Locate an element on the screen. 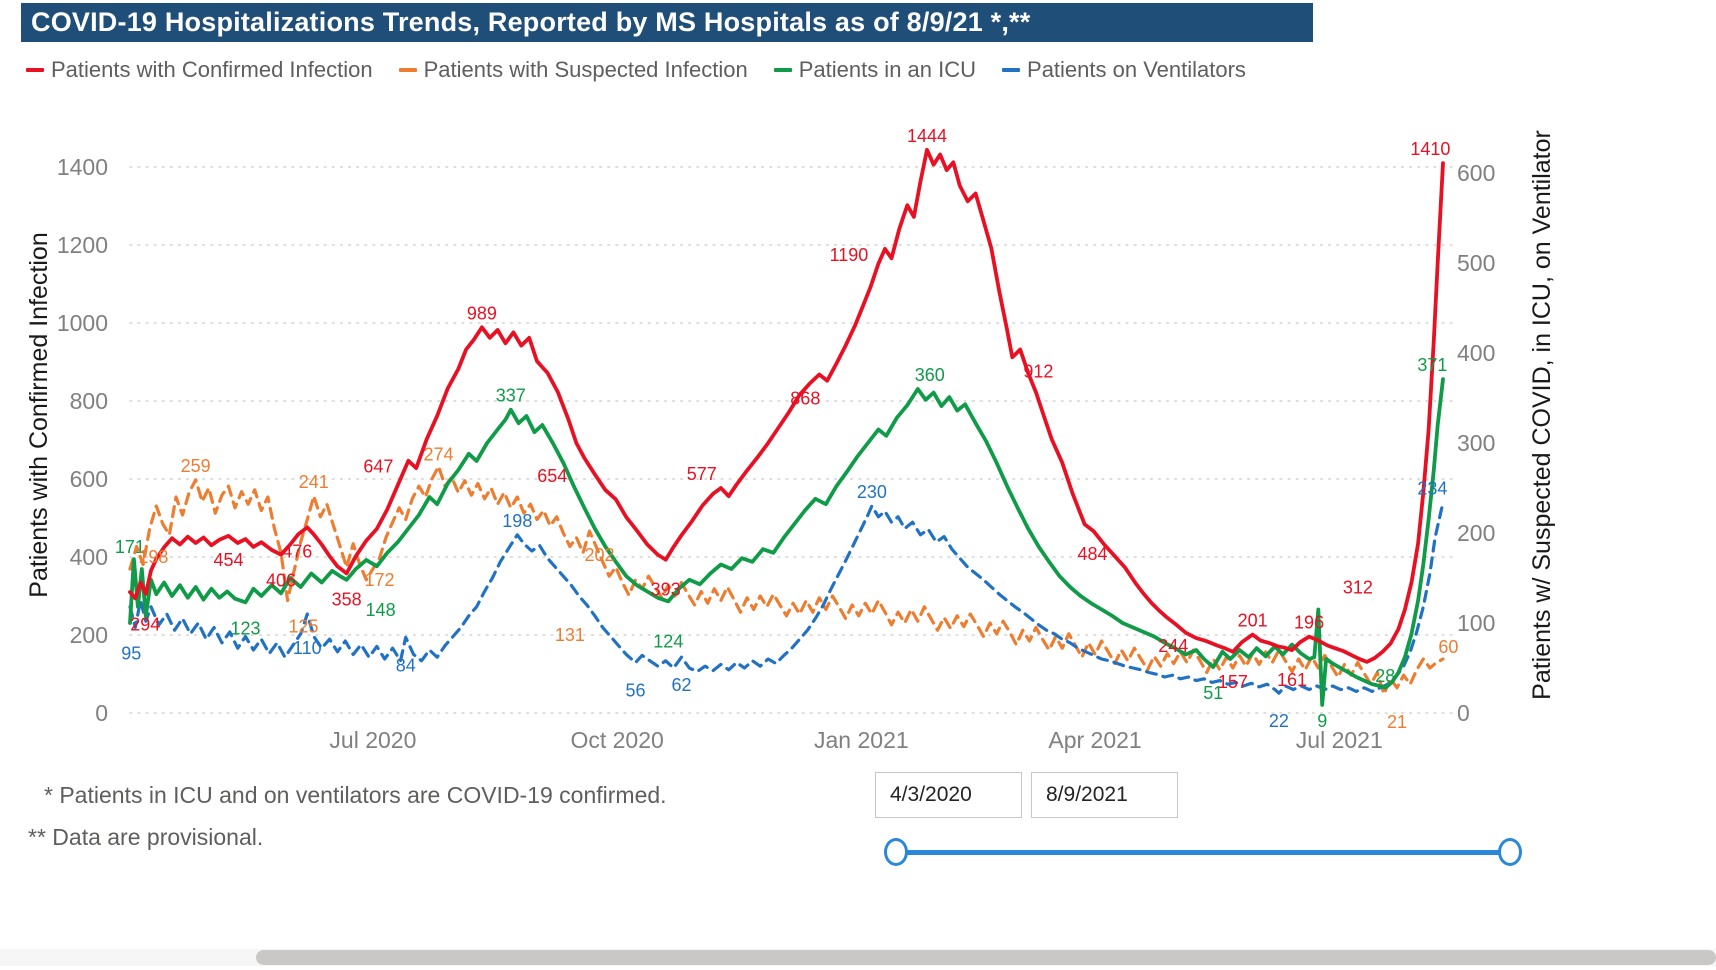 This screenshot has height=970, width=1716. data-label-suspected-259: 259 is located at coordinates (196, 466).